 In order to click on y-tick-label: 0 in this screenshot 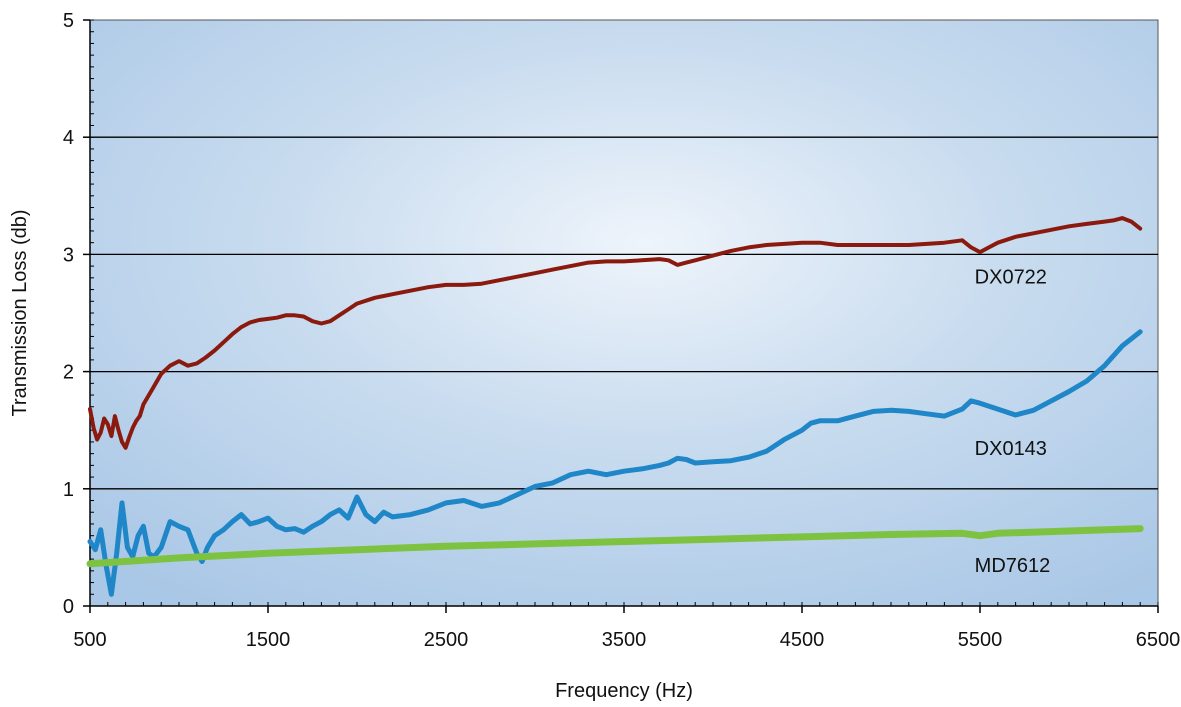, I will do `click(68, 607)`.